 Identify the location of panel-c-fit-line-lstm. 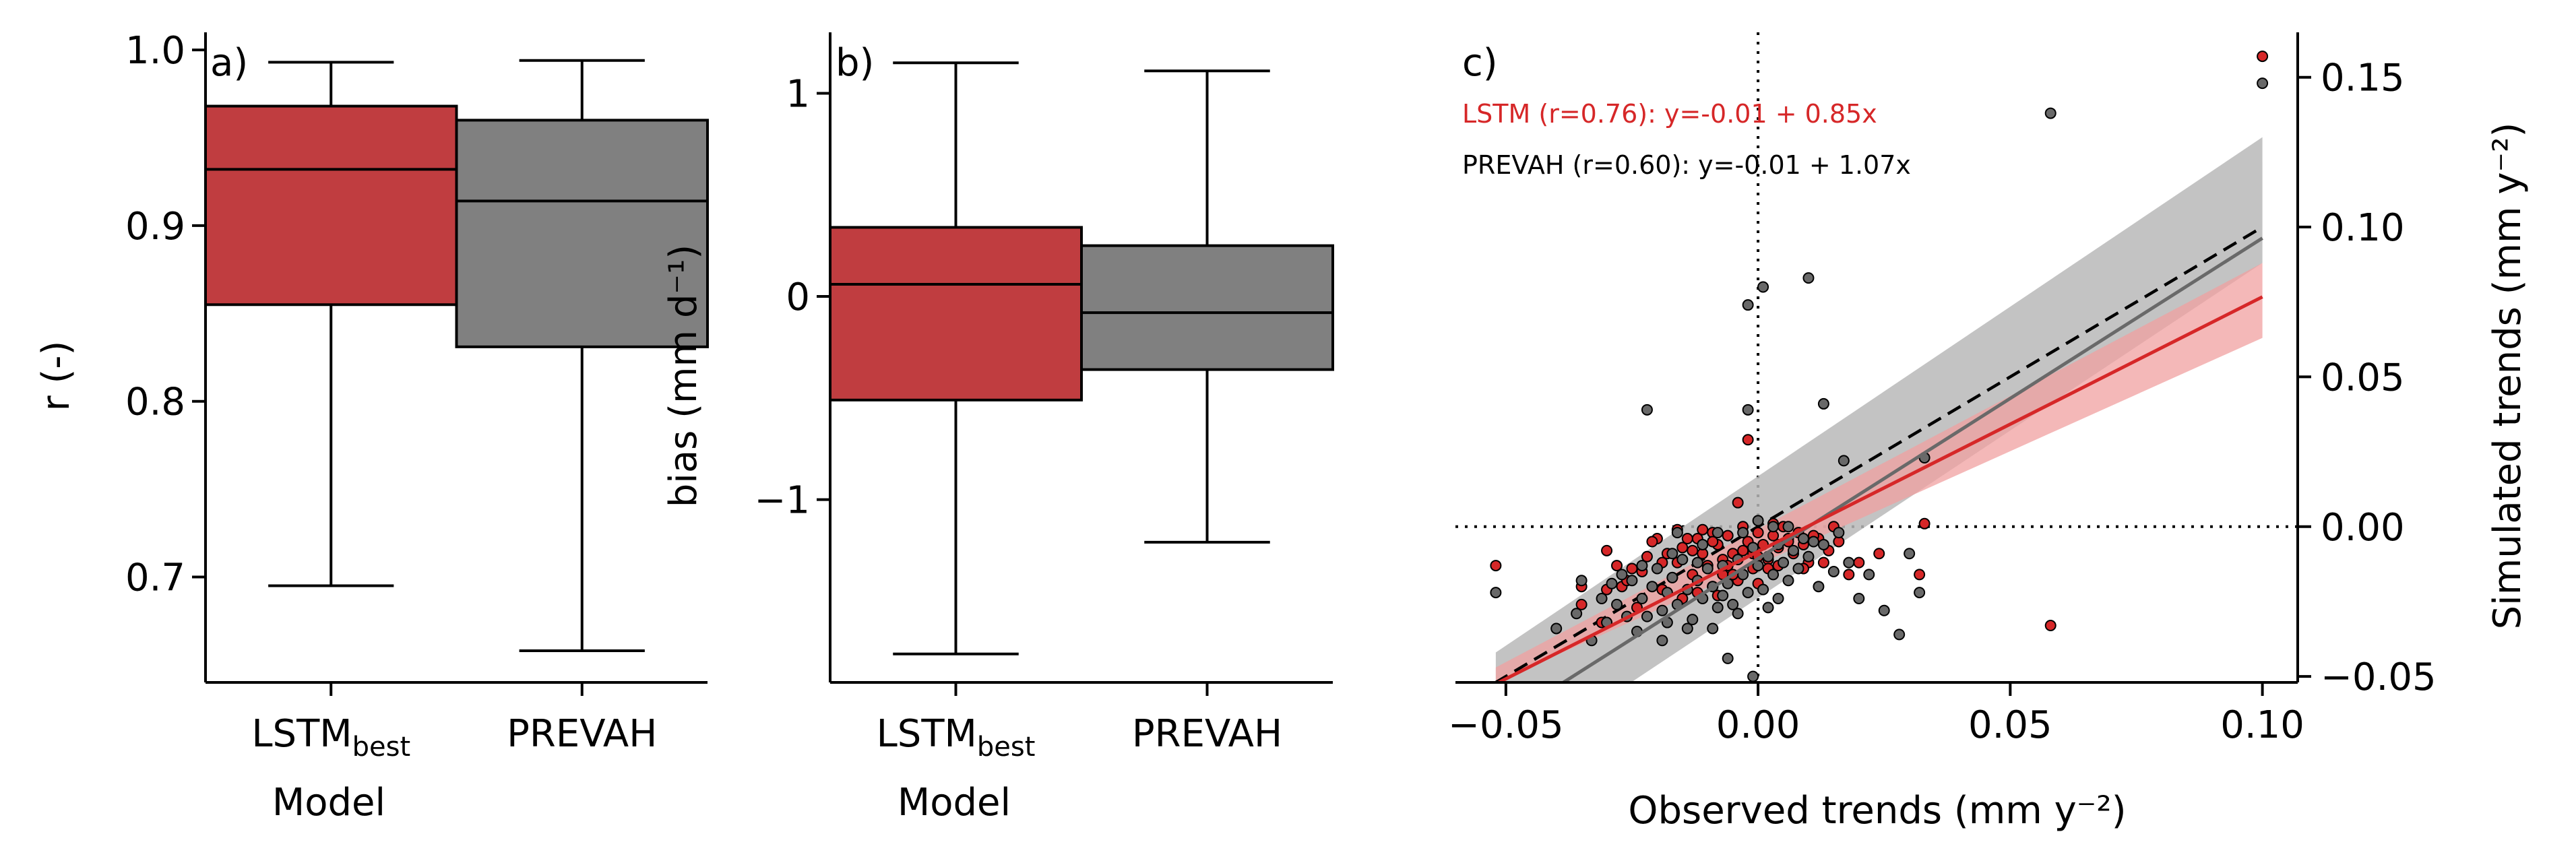
(1879, 488).